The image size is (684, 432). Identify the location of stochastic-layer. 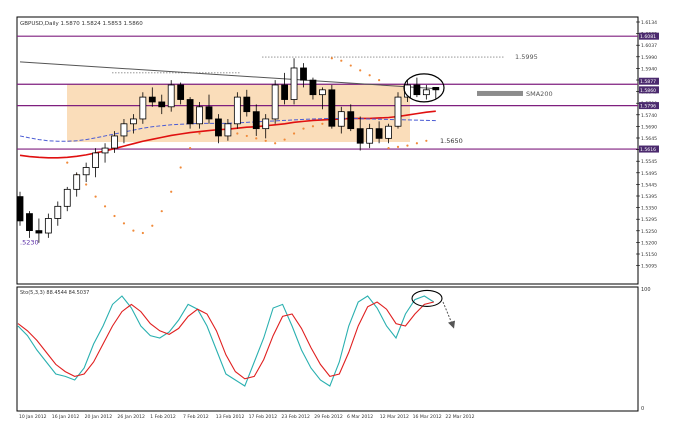
(226, 341).